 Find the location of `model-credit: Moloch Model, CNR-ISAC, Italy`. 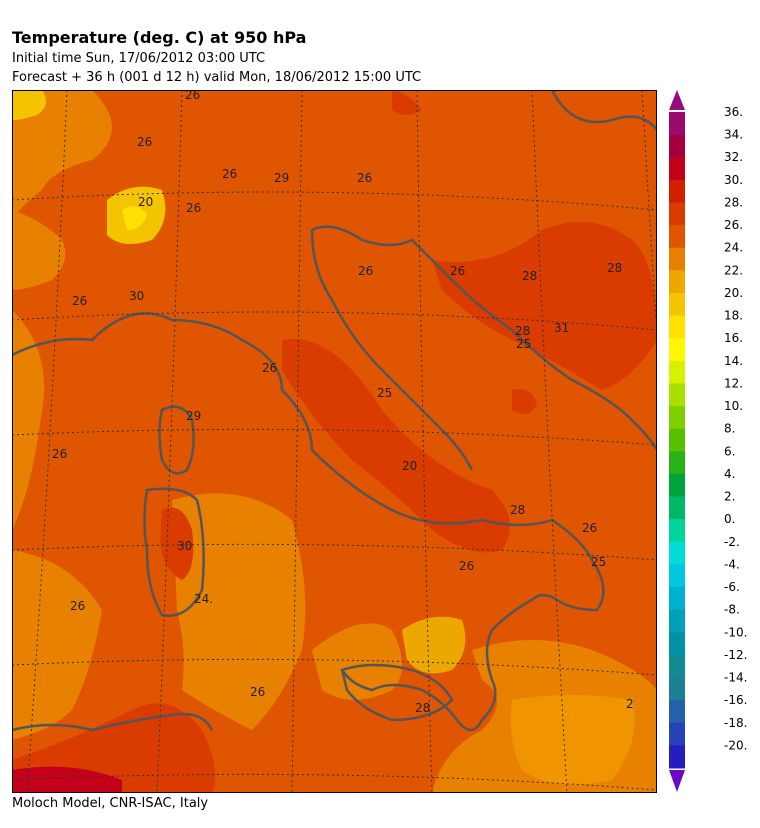

model-credit: Moloch Model, CNR-ISAC, Italy is located at coordinates (110, 803).